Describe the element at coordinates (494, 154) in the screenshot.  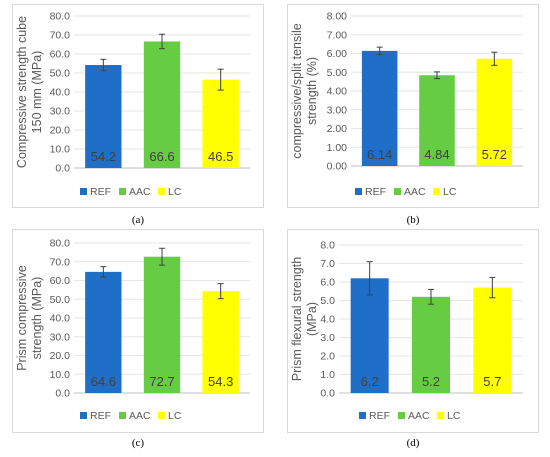
I see `data-label: 5.72` at that location.